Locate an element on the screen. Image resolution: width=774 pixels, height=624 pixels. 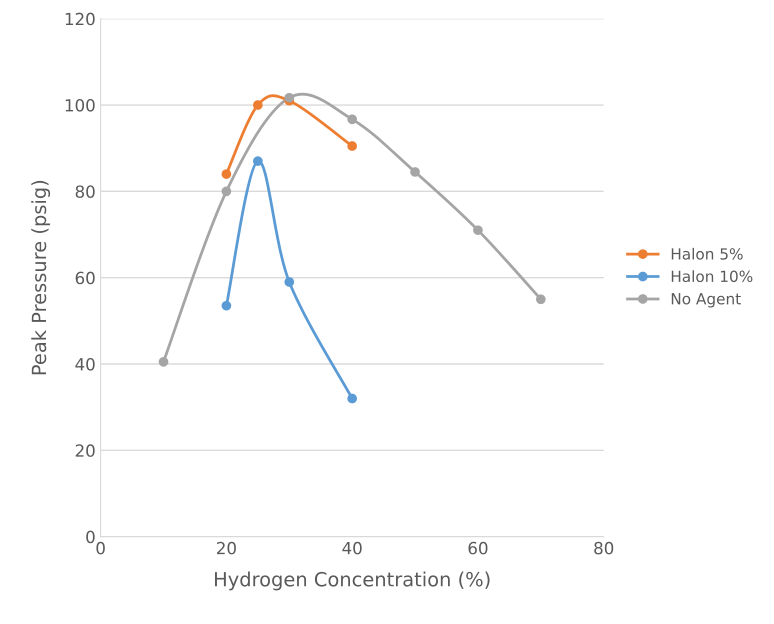
y-tick-label: 40 is located at coordinates (85, 364).